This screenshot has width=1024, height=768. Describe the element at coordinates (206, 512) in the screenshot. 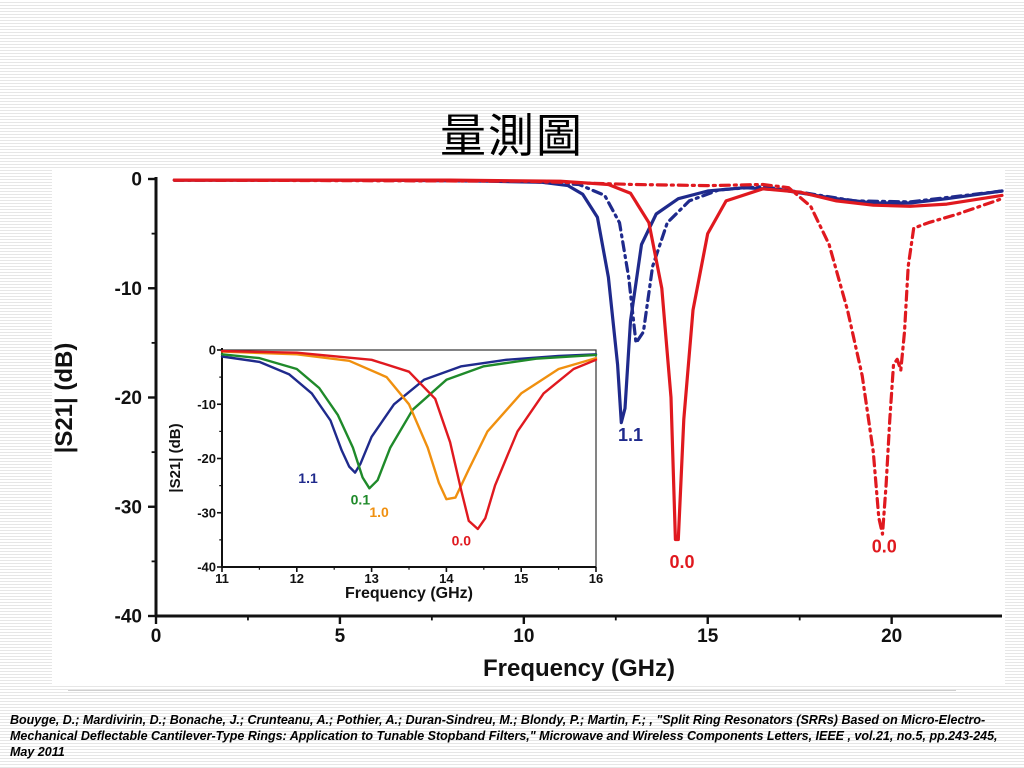

I see `inset-y-tick-label: -30` at that location.